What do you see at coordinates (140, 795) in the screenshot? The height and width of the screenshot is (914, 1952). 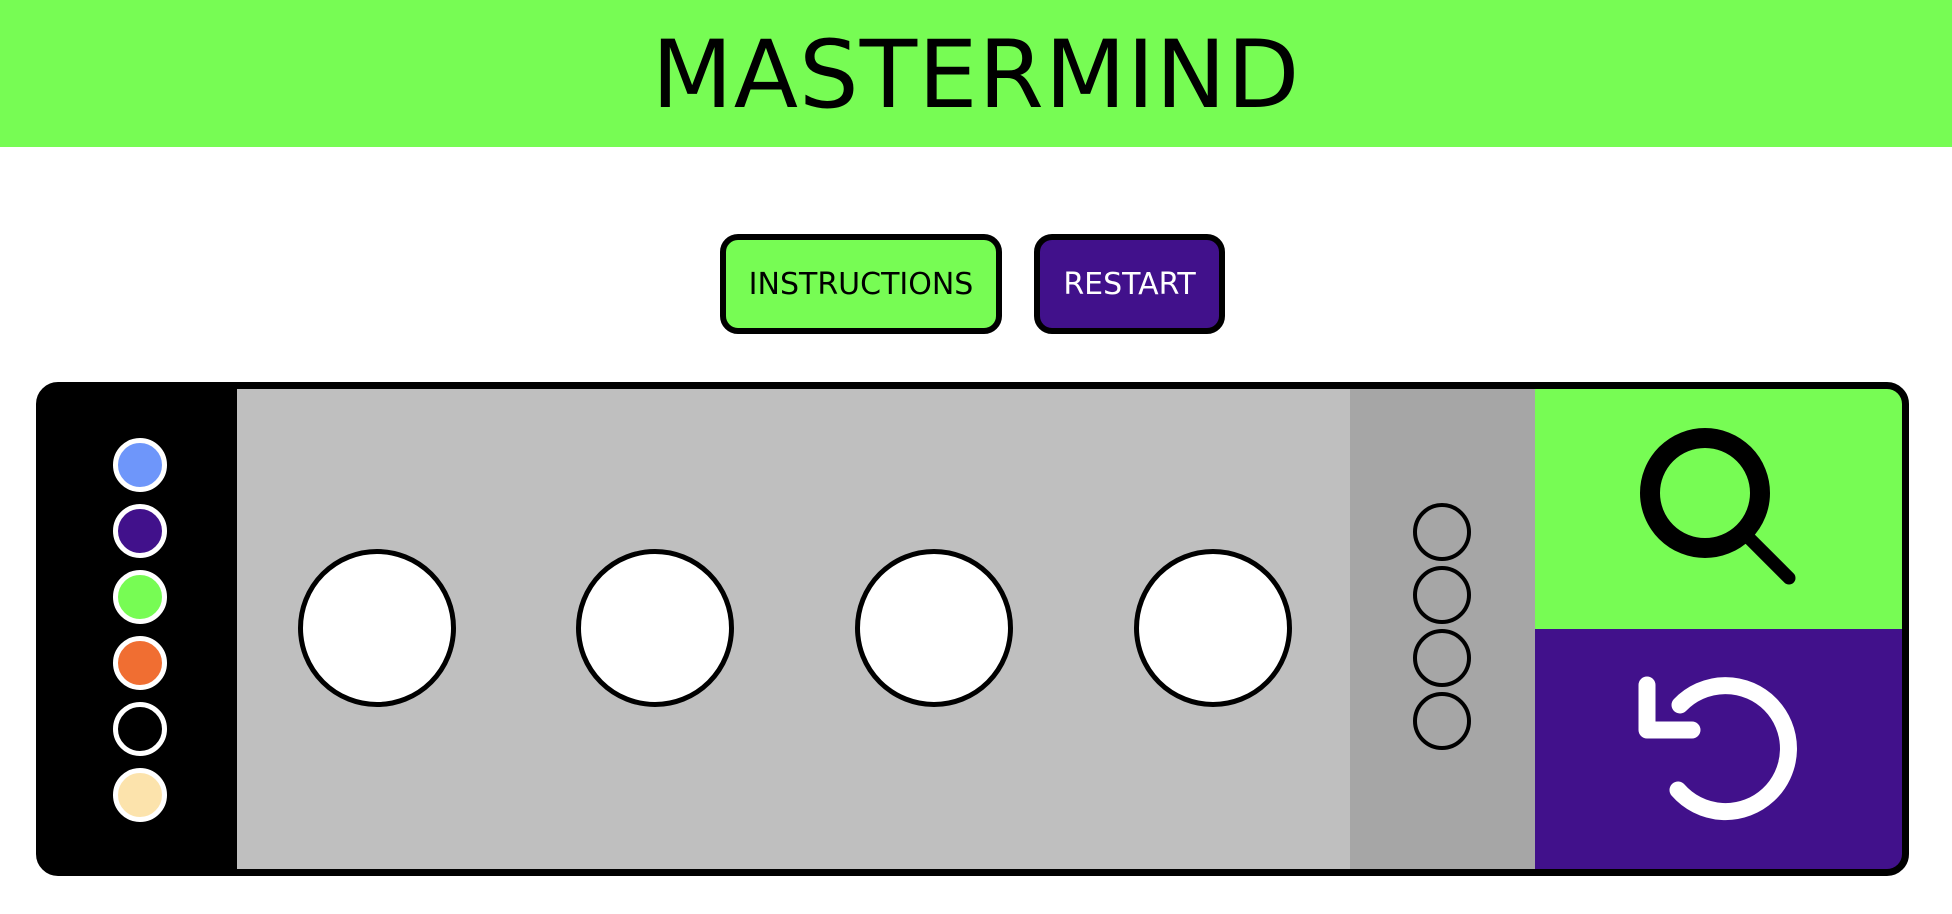 I see `palette-peg-cream` at bounding box center [140, 795].